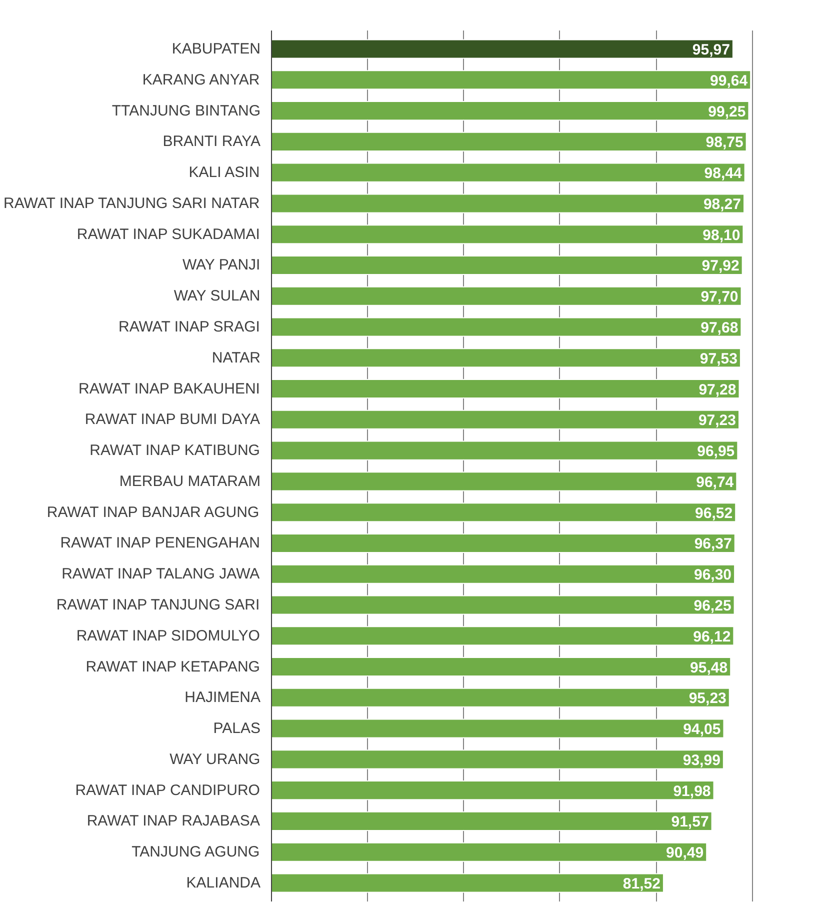  Describe the element at coordinates (719, 297) in the screenshot. I see `data-label: 97,70` at that location.